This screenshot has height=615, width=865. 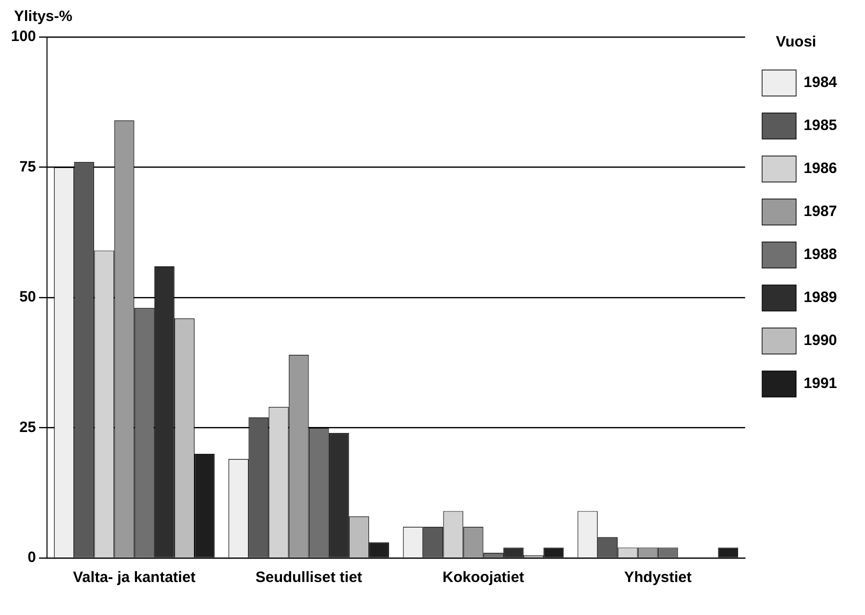 What do you see at coordinates (308, 577) in the screenshot?
I see `x-tick-label: Seudulliset tiet` at bounding box center [308, 577].